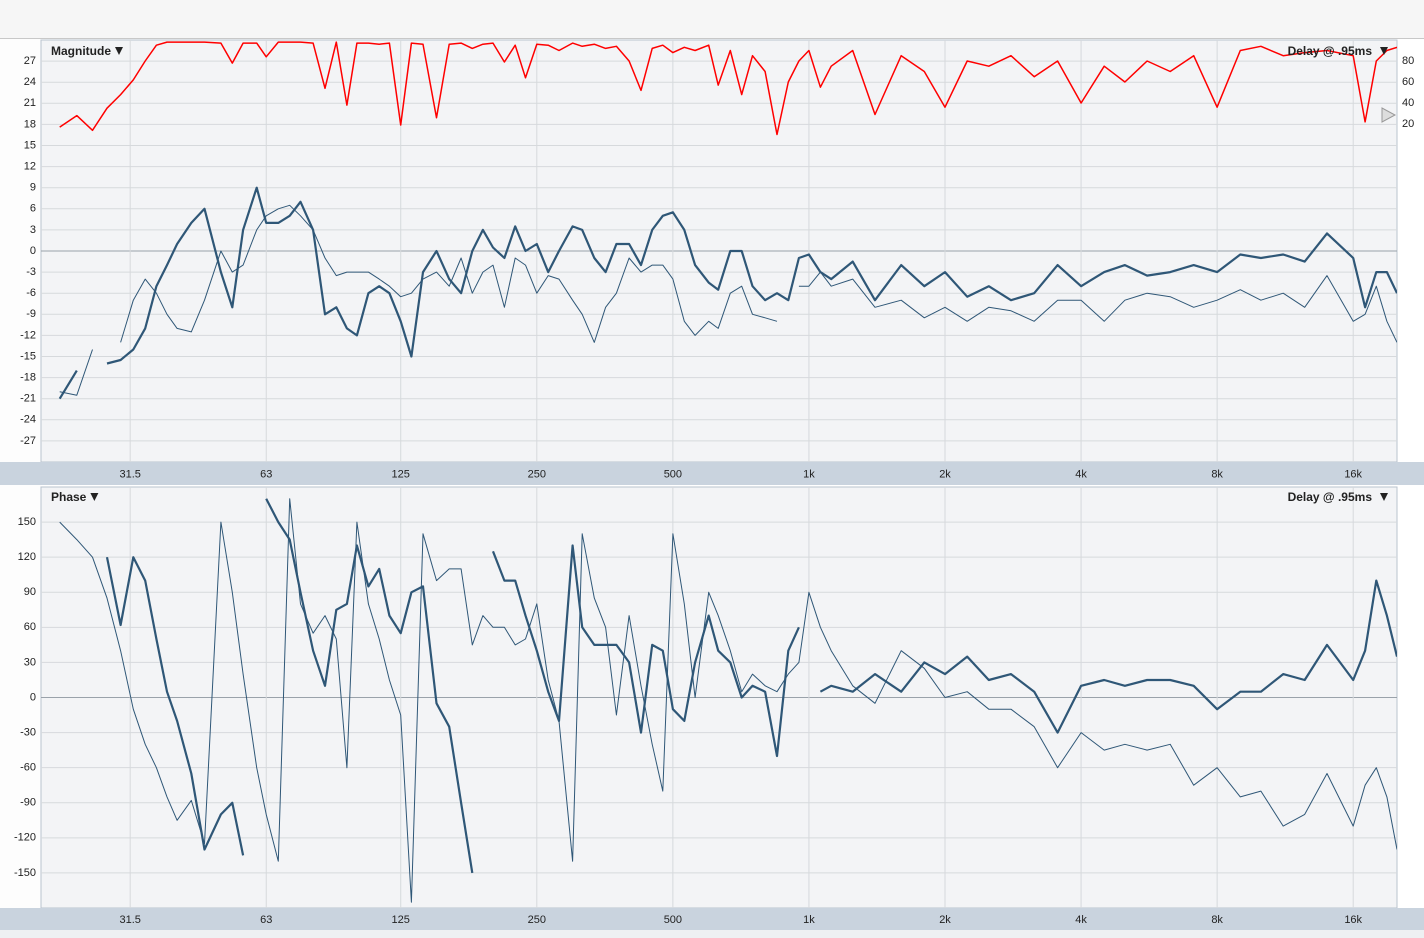 This screenshot has height=938, width=1424. I want to click on y-tick-label: 30, so click(30, 662).